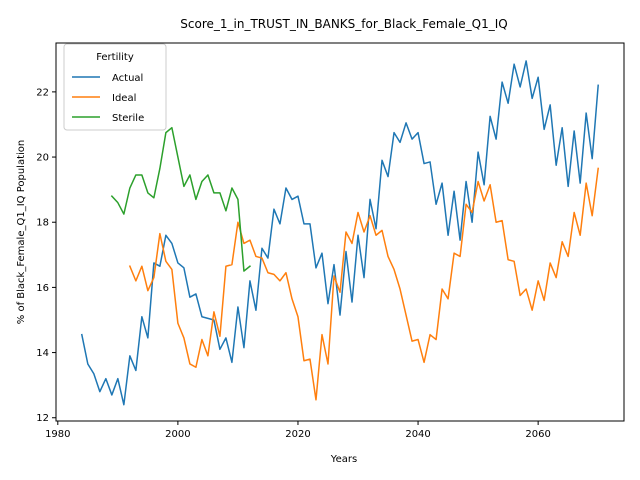  What do you see at coordinates (417, 434) in the screenshot?
I see `x-tick-label: 2040` at bounding box center [417, 434].